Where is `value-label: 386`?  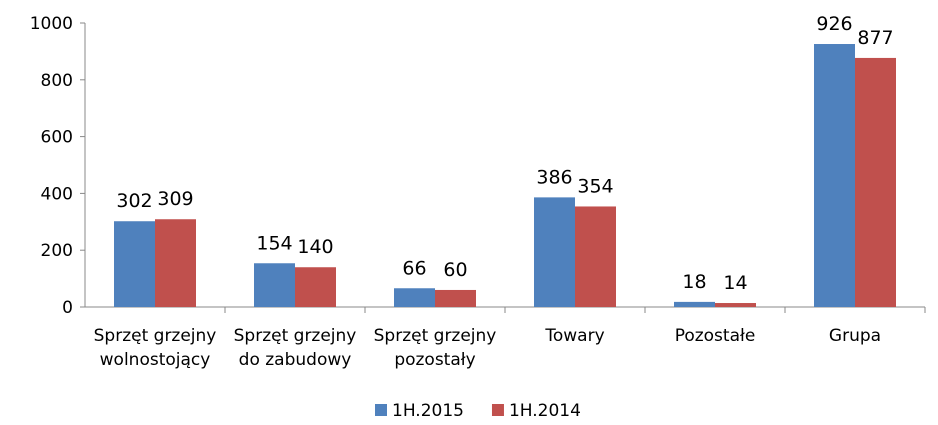 value-label: 386 is located at coordinates (554, 177).